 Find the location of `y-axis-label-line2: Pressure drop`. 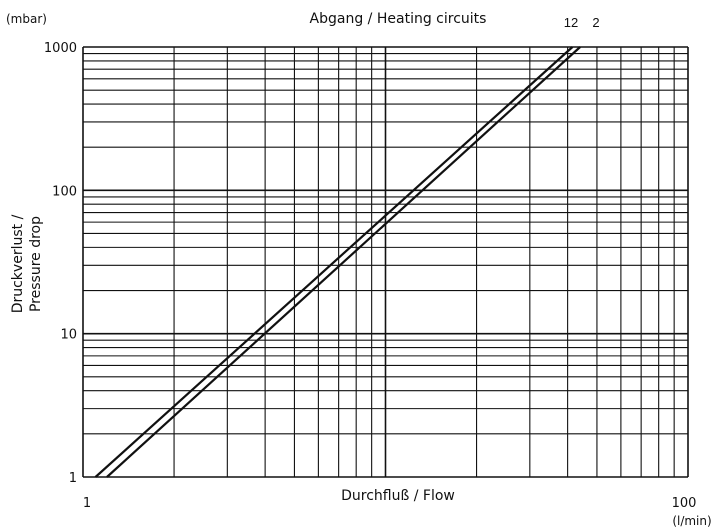

y-axis-label-line2: Pressure drop is located at coordinates (36, 264).